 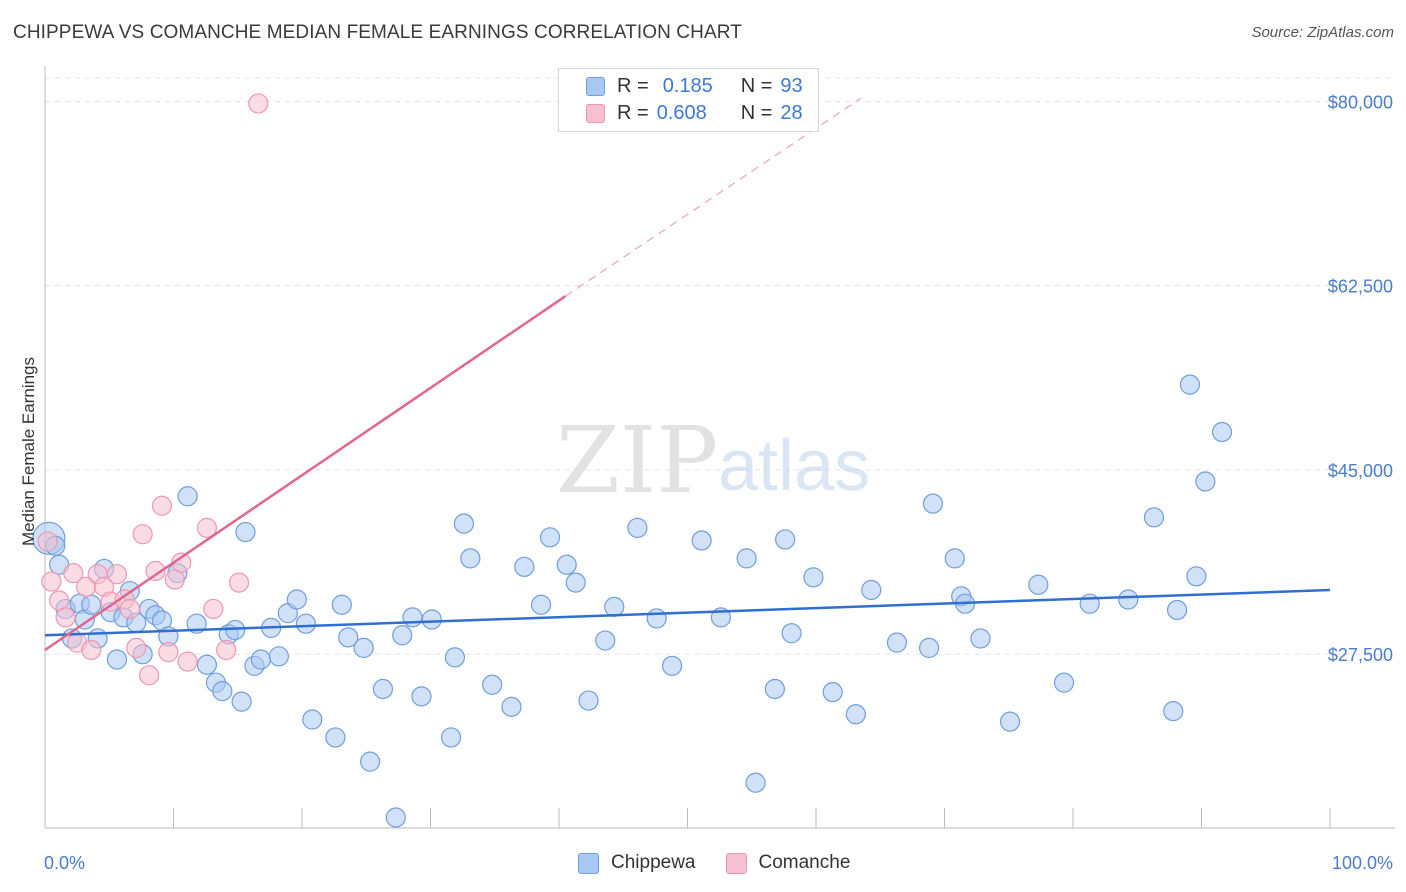 I want to click on comanche-trend-line, so click(x=305, y=473).